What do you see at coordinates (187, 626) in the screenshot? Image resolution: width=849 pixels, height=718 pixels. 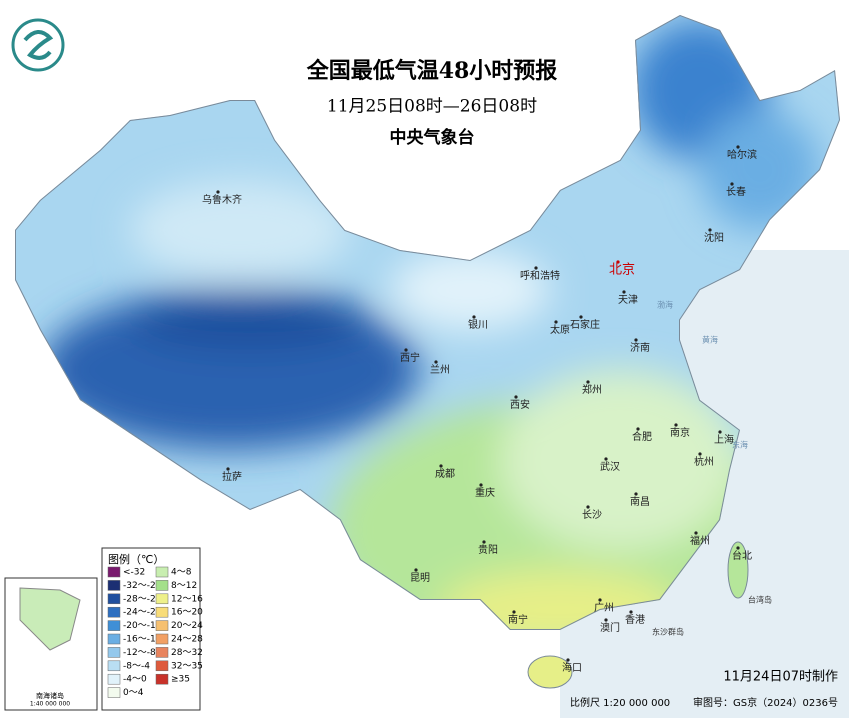 I see `legend-label: 20～24` at bounding box center [187, 626].